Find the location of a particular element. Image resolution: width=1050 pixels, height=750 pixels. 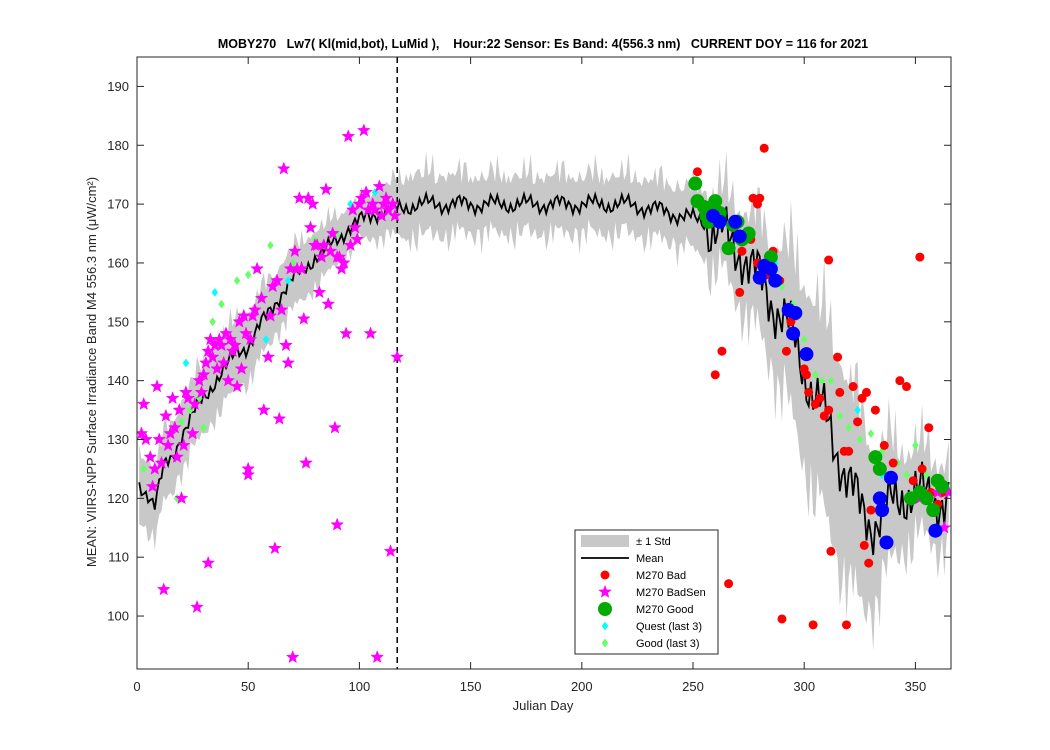

y-tick-label: 120 is located at coordinates (118, 498).